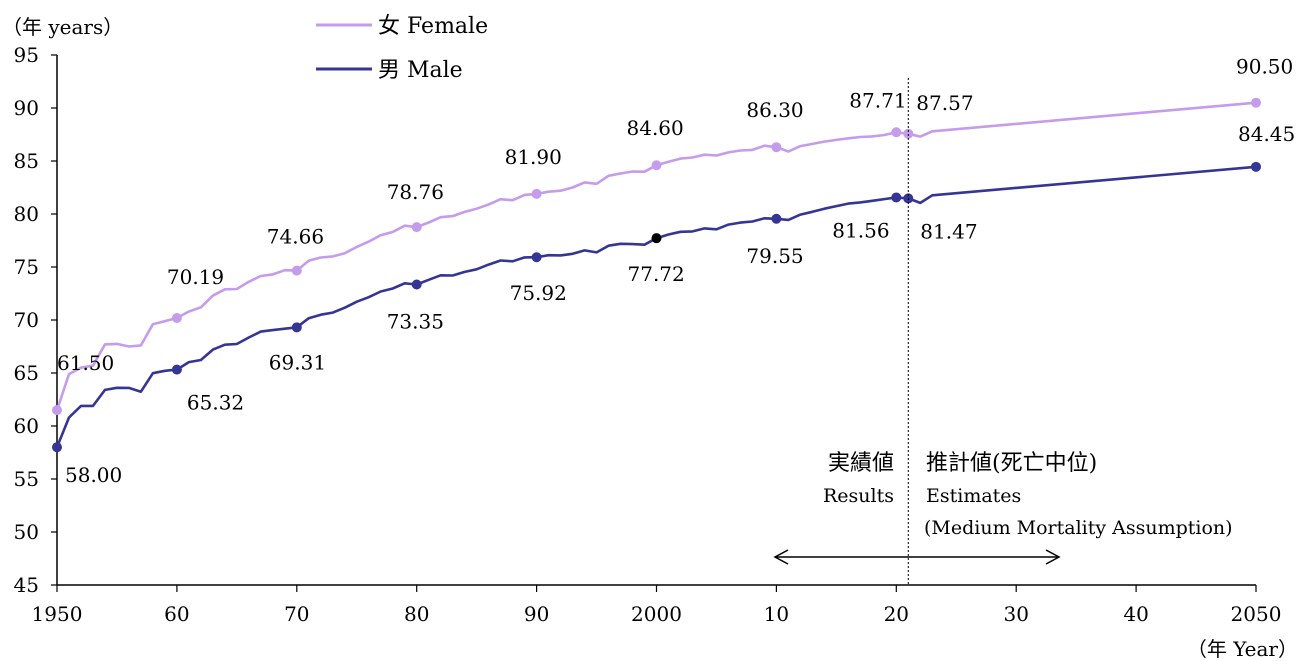 The width and height of the screenshot is (1302, 661). What do you see at coordinates (195, 277) in the screenshot?
I see `female-data-label: 70.19` at bounding box center [195, 277].